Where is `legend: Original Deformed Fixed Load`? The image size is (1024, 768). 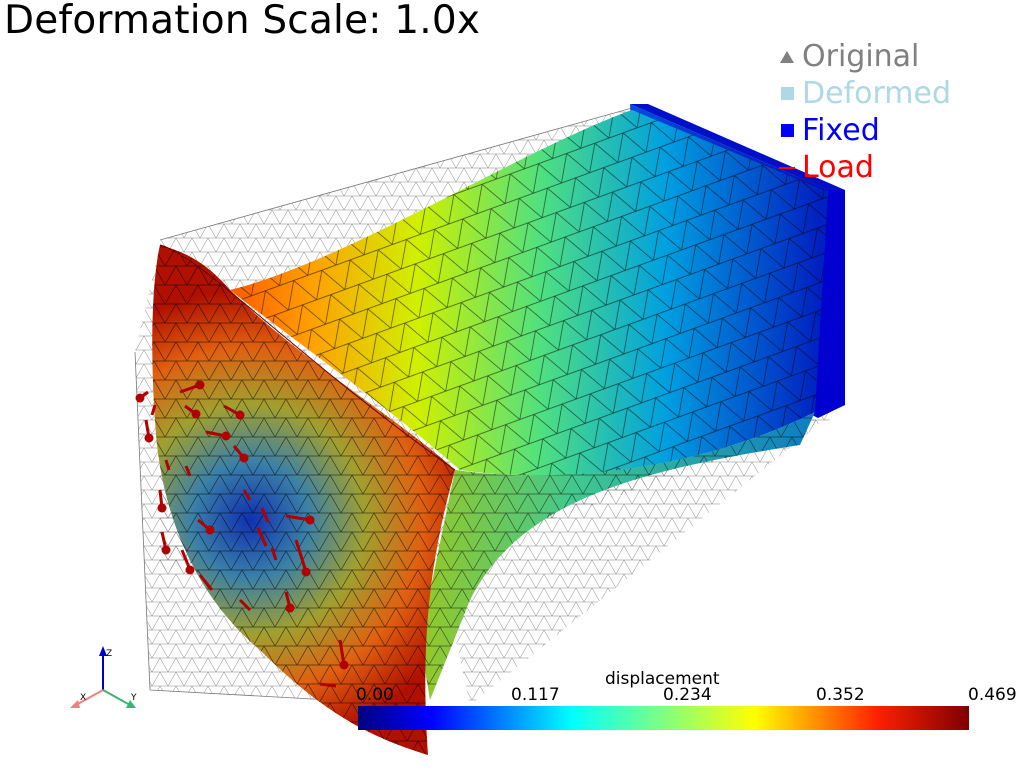 legend: Original Deformed Fixed Load is located at coordinates (894, 112).